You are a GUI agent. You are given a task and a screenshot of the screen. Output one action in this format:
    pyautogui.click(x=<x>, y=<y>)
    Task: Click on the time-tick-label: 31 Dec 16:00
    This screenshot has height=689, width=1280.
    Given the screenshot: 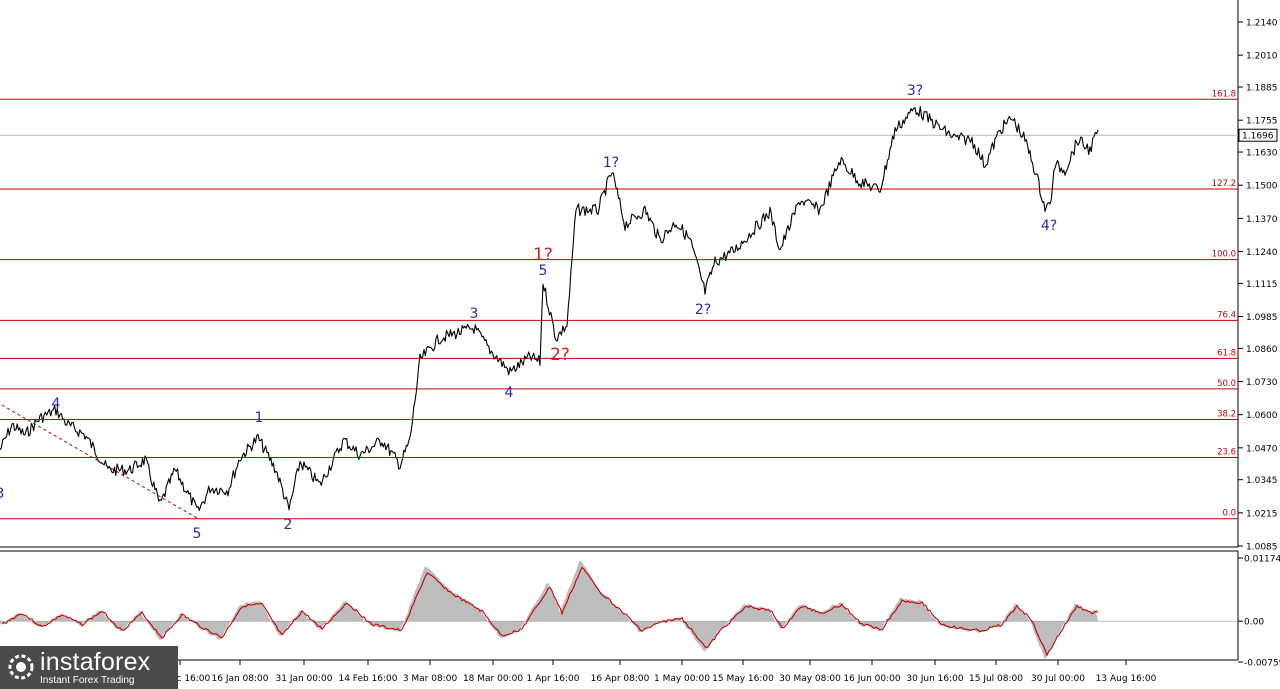 What is the action you would take?
    pyautogui.click(x=180, y=679)
    